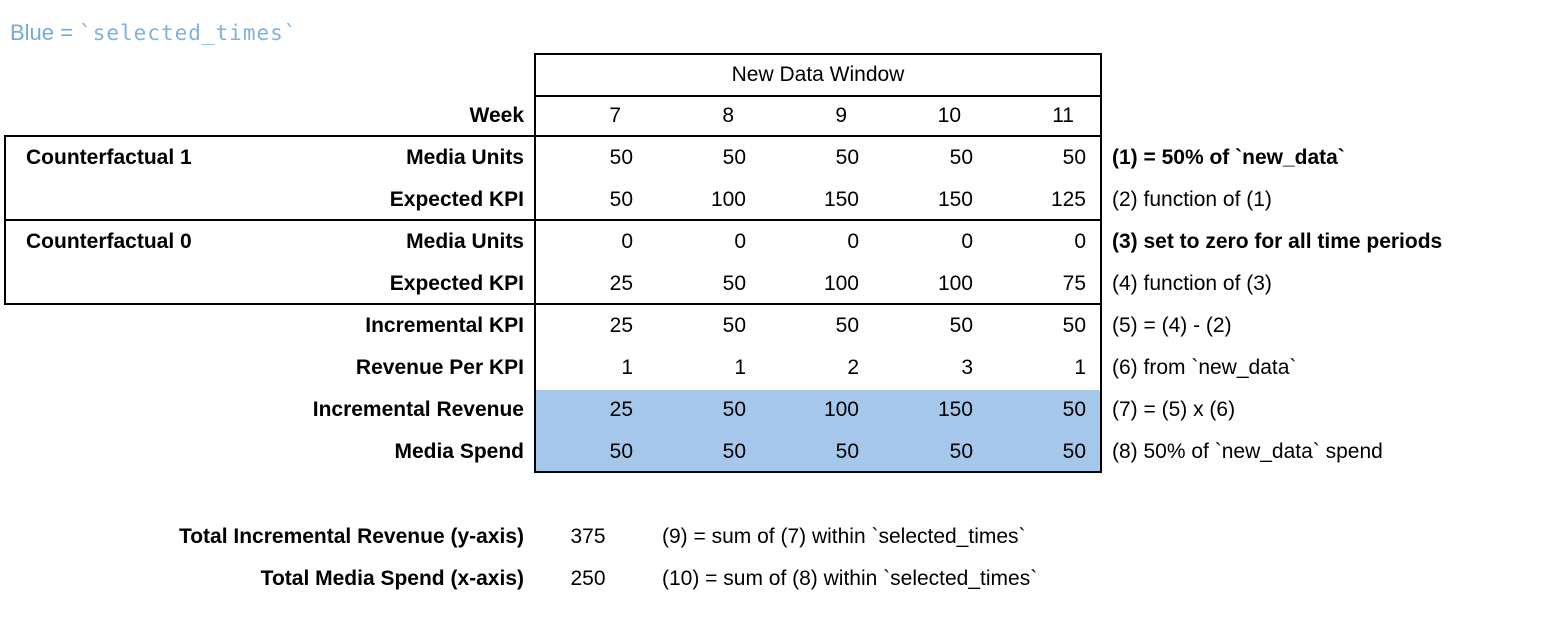 Image resolution: width=1544 pixels, height=620 pixels. What do you see at coordinates (818, 430) in the screenshot?
I see `selected-times-highlight` at bounding box center [818, 430].